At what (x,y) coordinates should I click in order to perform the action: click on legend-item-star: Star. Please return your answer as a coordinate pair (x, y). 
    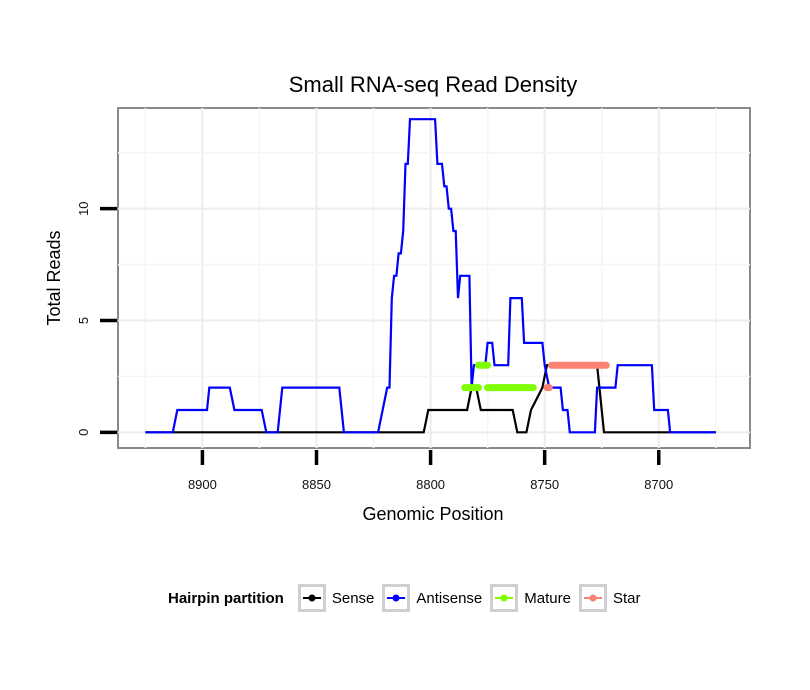
    Looking at the image, I should click on (609, 598).